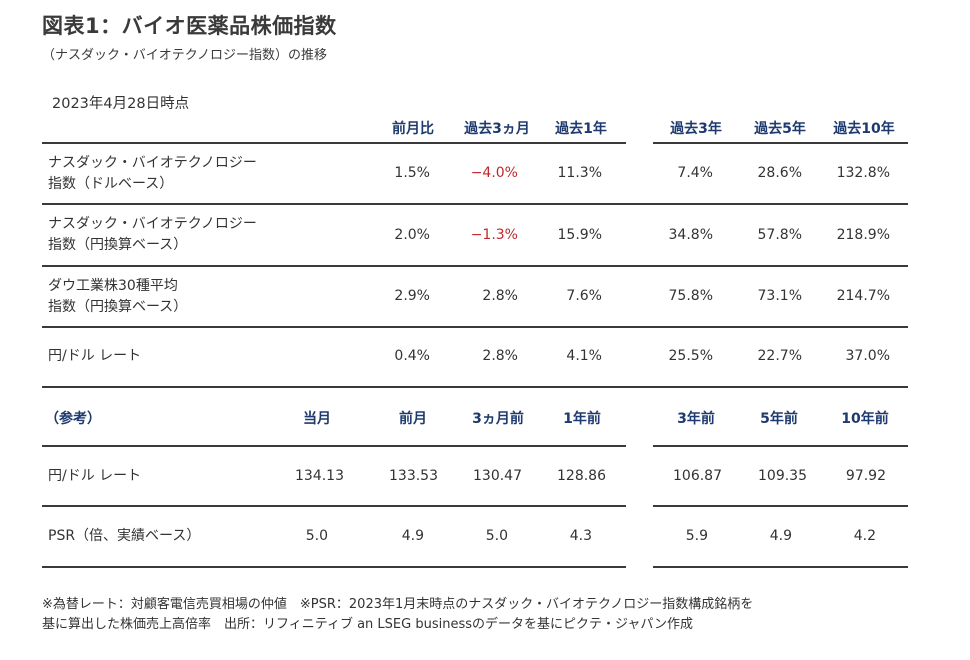 The width and height of the screenshot is (970, 660). Describe the element at coordinates (413, 476) in the screenshot. I see `cell: 133.53` at that location.